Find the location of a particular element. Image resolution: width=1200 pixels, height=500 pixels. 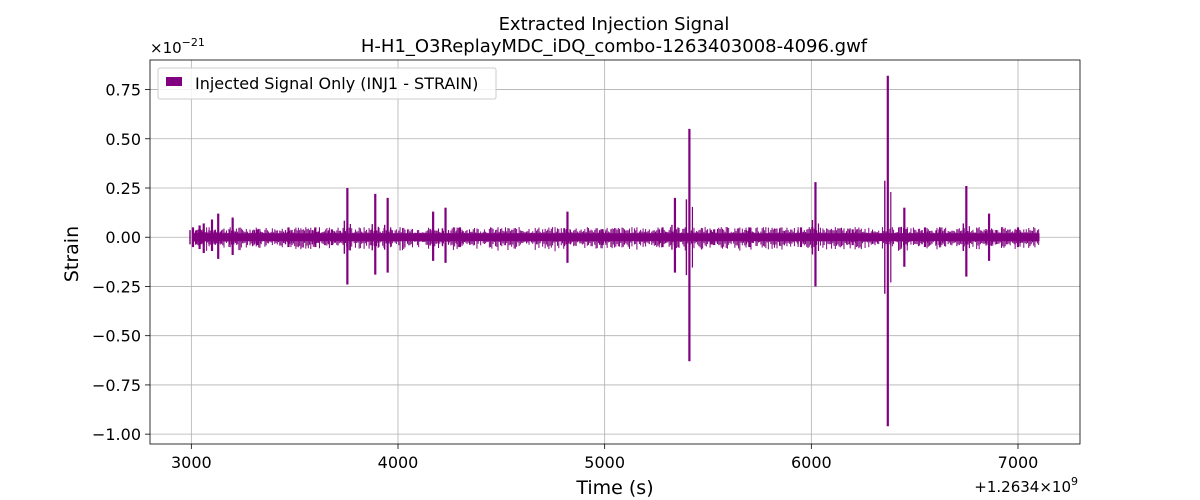

y-tick-label: −0.75 is located at coordinates (116, 385).